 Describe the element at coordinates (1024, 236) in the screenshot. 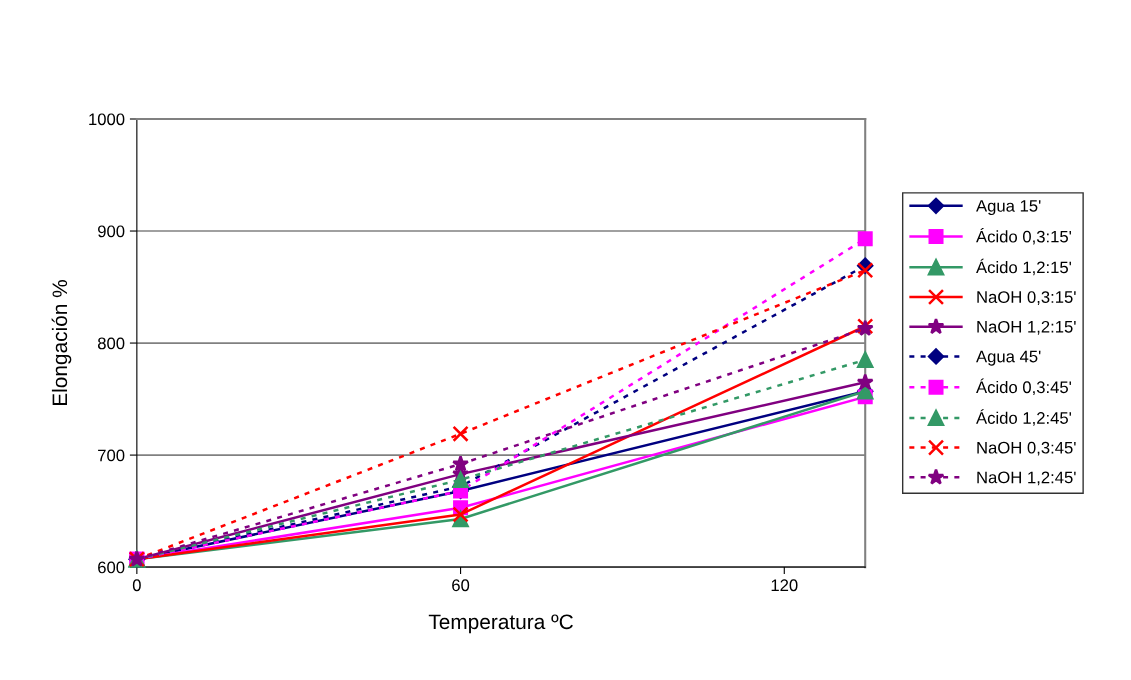

I see `legend-label: Ácido 0,3:15'` at that location.